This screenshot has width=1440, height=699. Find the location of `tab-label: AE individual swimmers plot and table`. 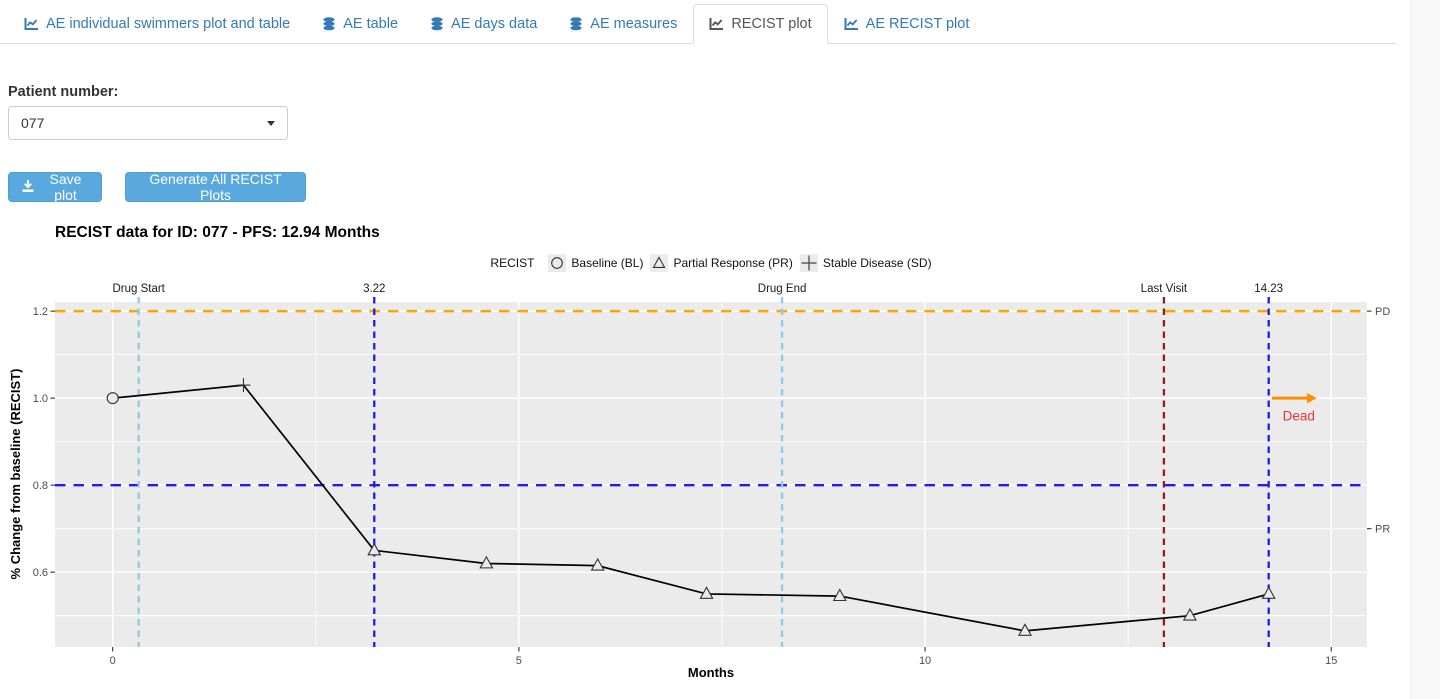

tab-label: AE individual swimmers plot and table is located at coordinates (168, 24).